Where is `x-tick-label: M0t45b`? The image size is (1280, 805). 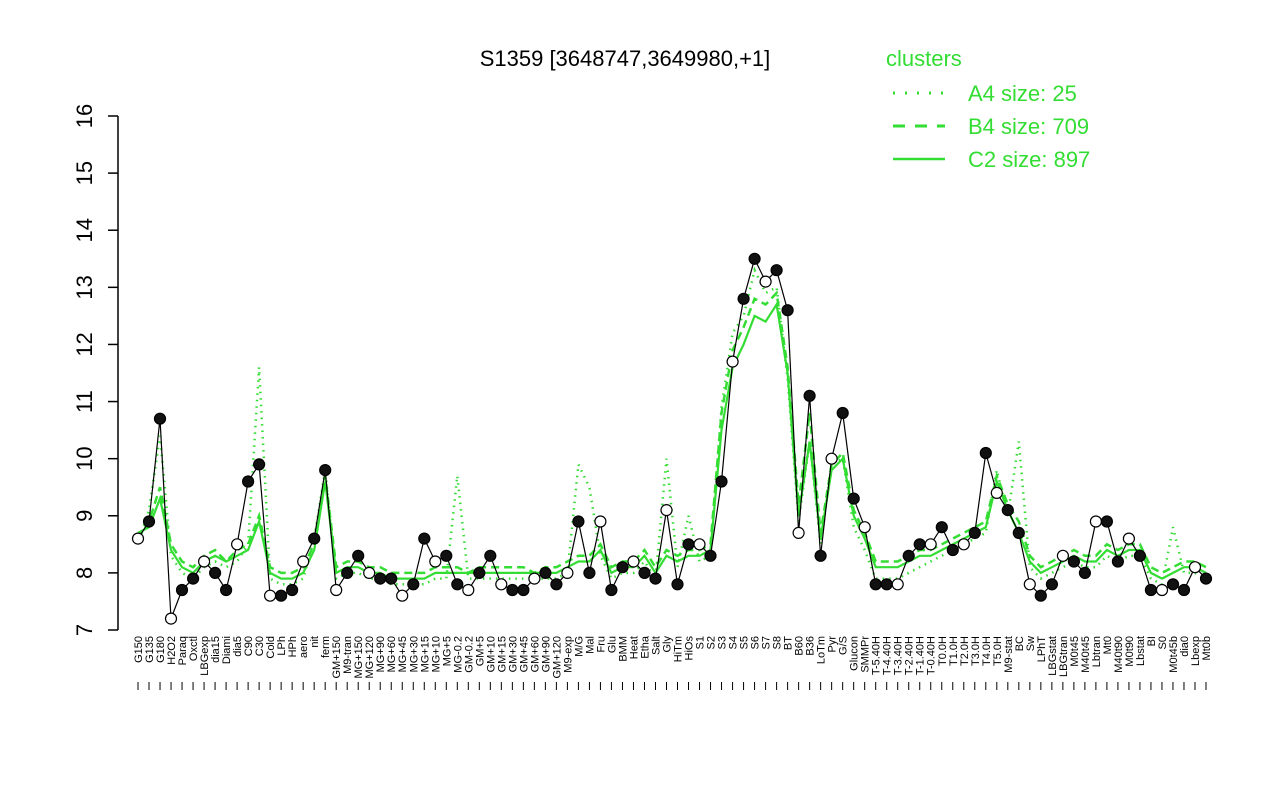
x-tick-label: M0t45b is located at coordinates (1174, 654).